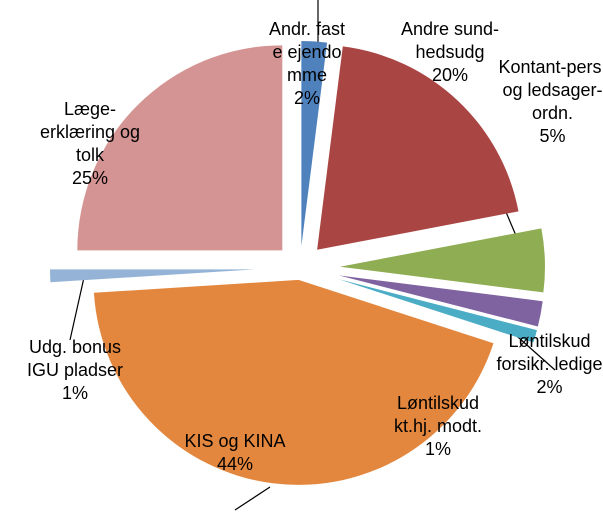 Image resolution: width=603 pixels, height=514 pixels. I want to click on slice-value: 44%, so click(235, 464).